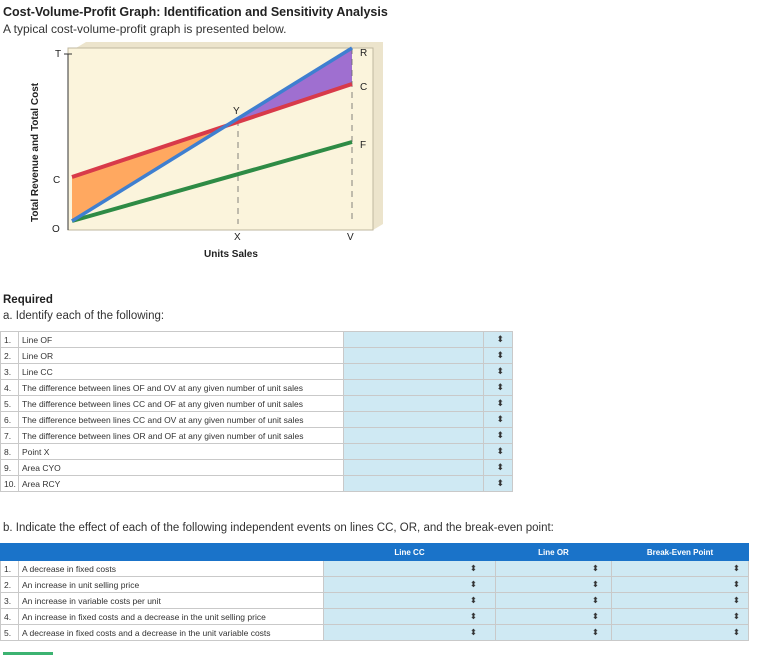 This screenshot has width=765, height=656. Describe the element at coordinates (363, 145) in the screenshot. I see `label-f: F` at that location.